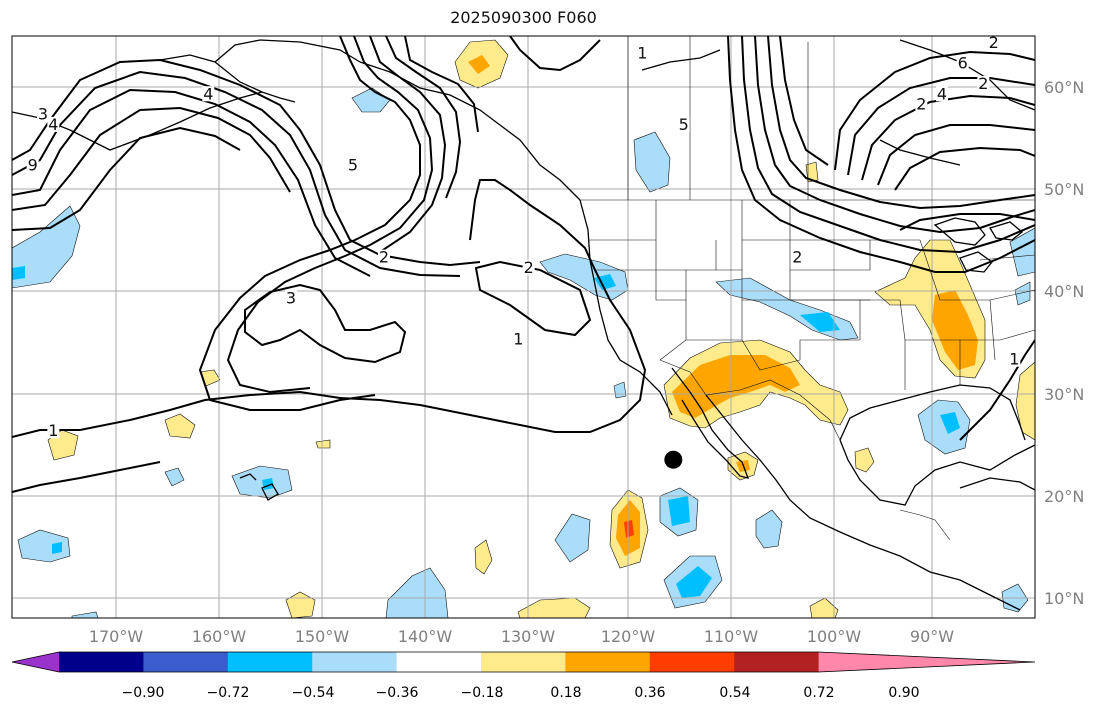  Describe the element at coordinates (629, 529) in the screenshot. I see `very-strong-warm-anomaly` at that location.